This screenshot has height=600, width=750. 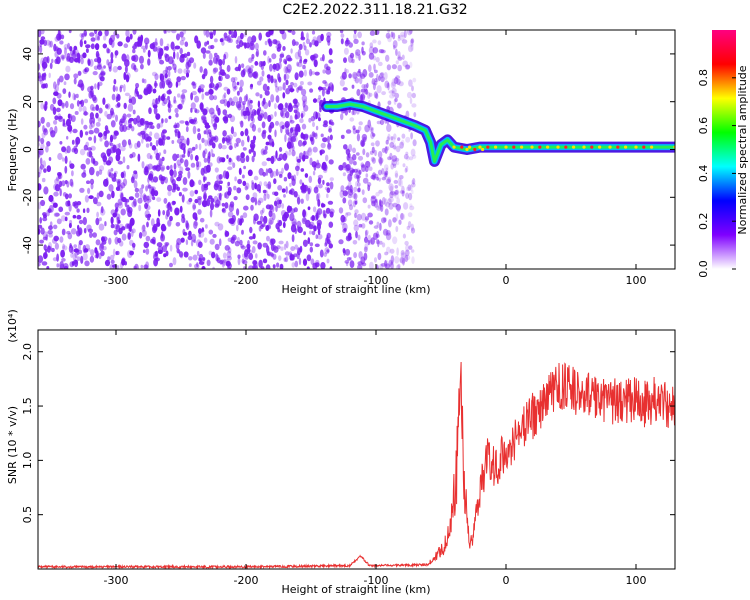 I want to click on colorbar-tick-label: 0.0, so click(x=703, y=269).